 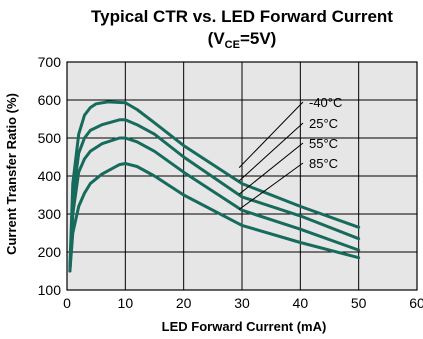 I want to click on subtitle-close: =5V), so click(x=258, y=38).